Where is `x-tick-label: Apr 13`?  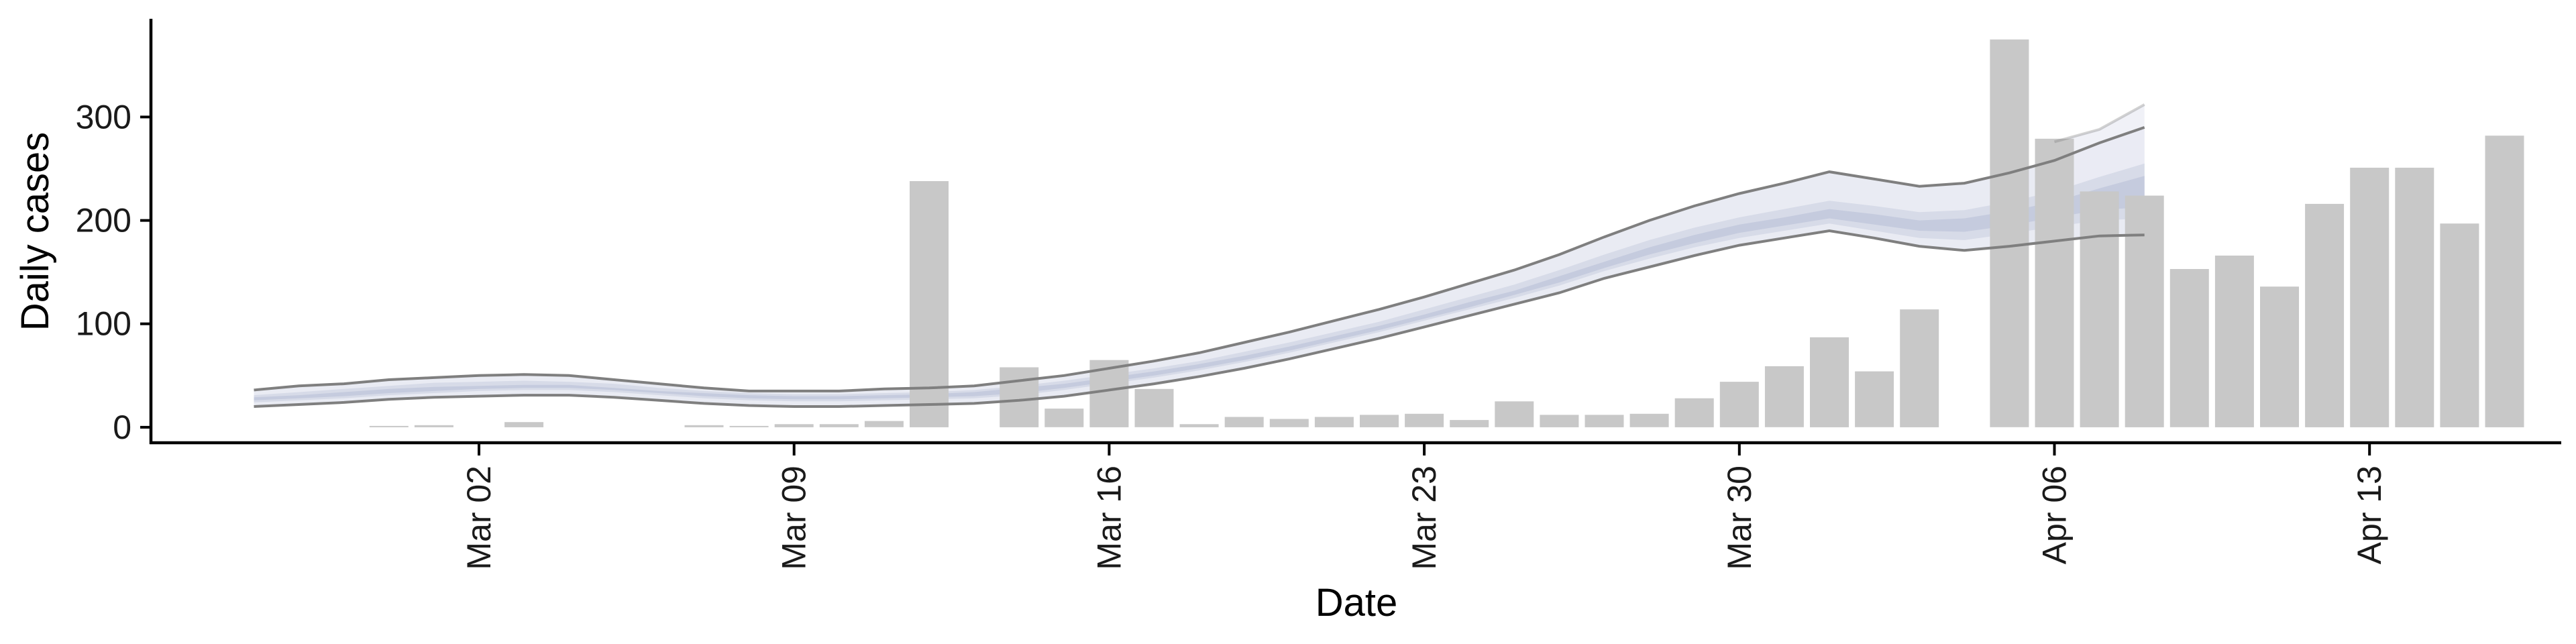
x-tick-label: Apr 13 is located at coordinates (2369, 515).